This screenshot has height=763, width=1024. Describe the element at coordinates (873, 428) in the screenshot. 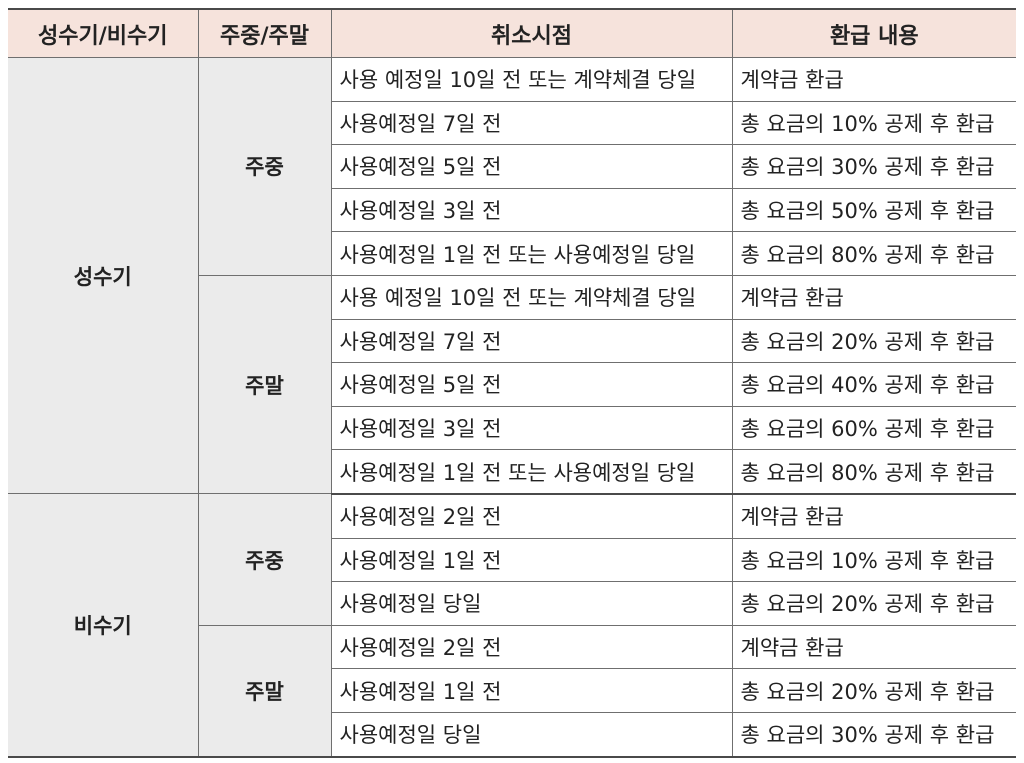

I see `refund-cell: 총 요금의 60% 공제 후 환급` at that location.